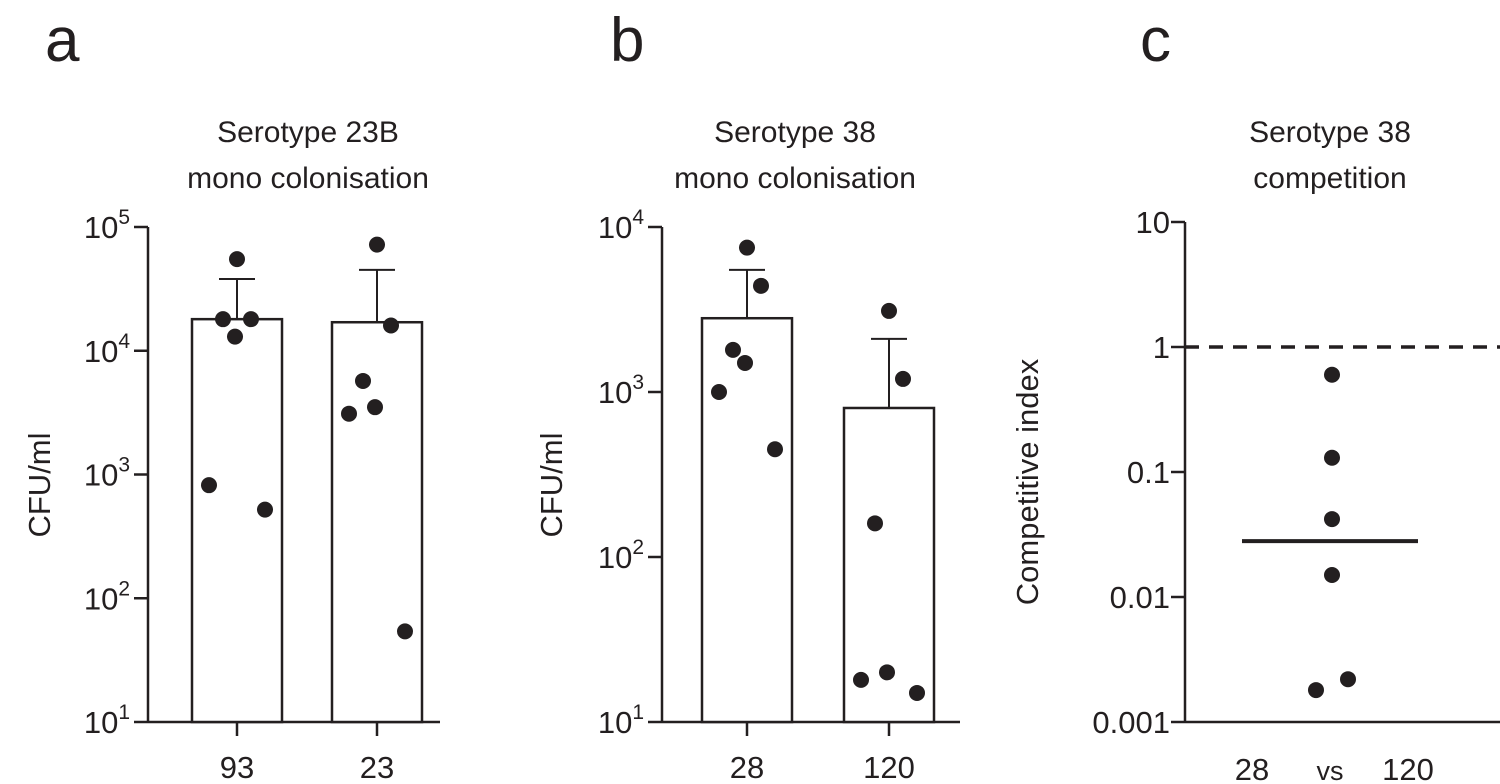 This screenshot has height=784, width=1500. I want to click on chart-a-y-axis-label: CFU/ml, so click(39, 484).